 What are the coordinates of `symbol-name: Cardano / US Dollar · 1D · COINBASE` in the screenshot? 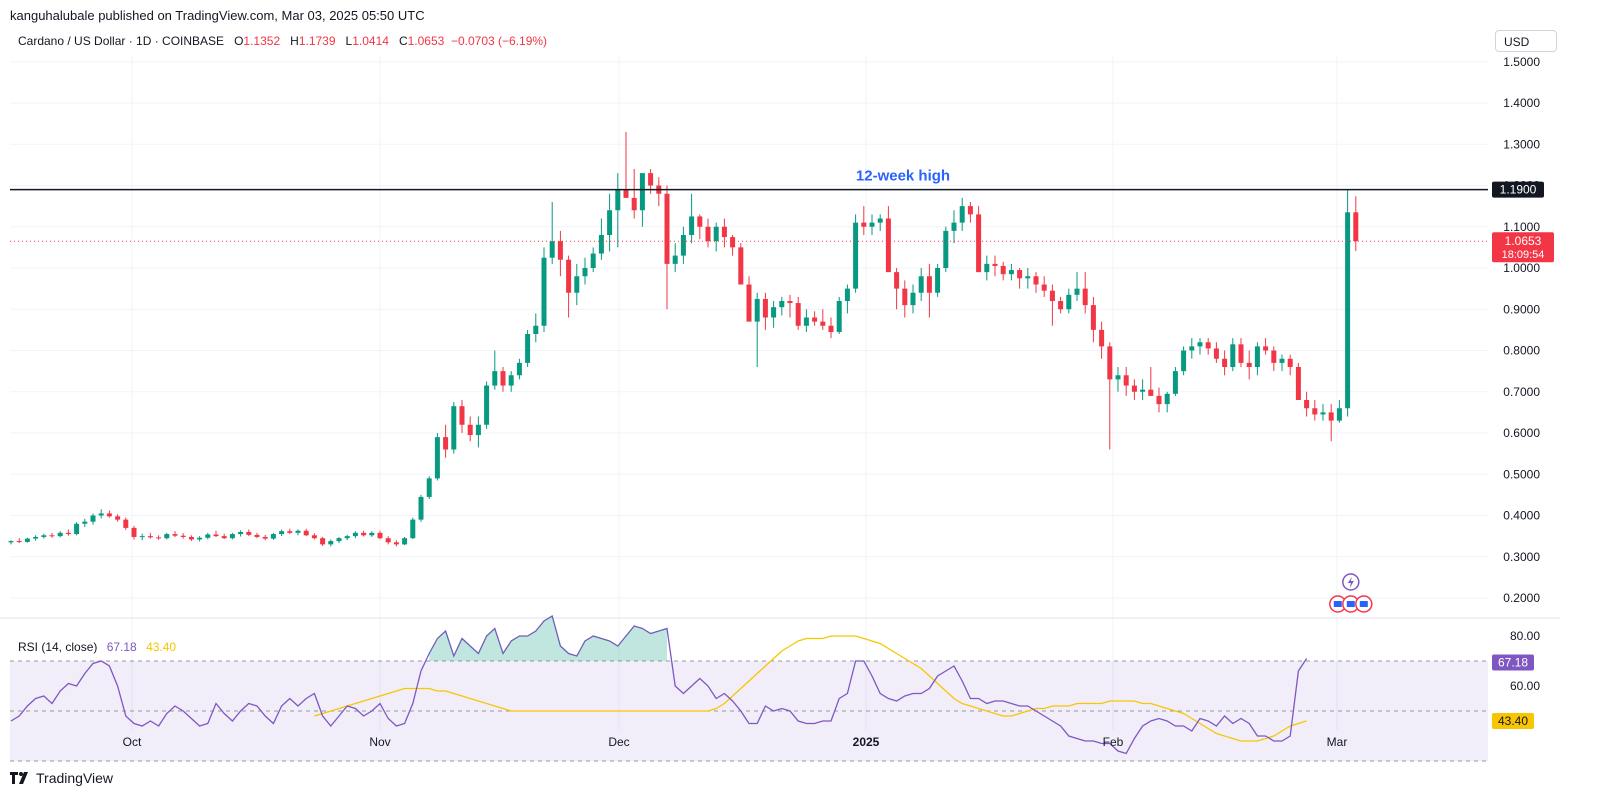 It's located at (121, 41).